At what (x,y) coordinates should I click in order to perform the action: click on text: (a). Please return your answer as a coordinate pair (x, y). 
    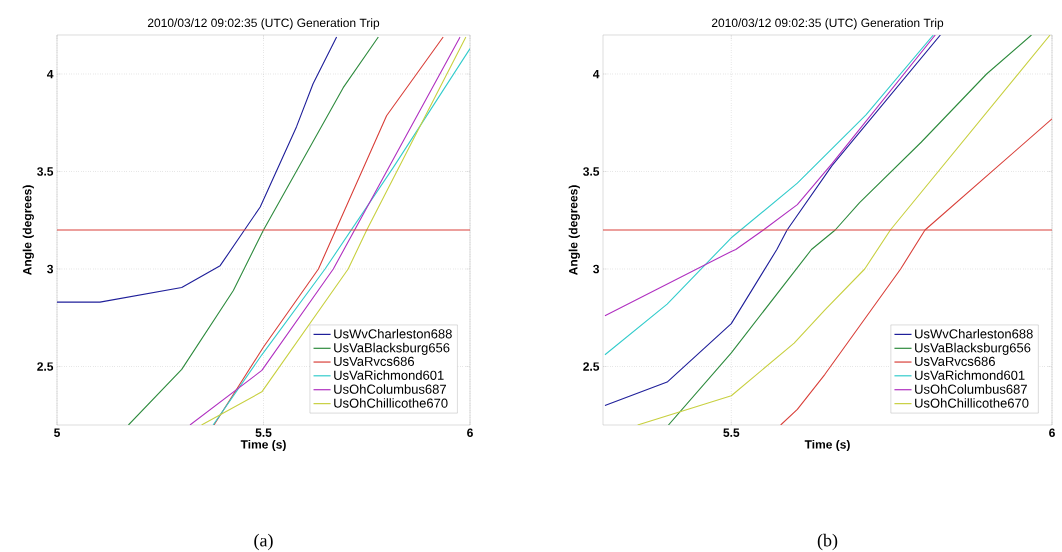
    Looking at the image, I should click on (263, 542).